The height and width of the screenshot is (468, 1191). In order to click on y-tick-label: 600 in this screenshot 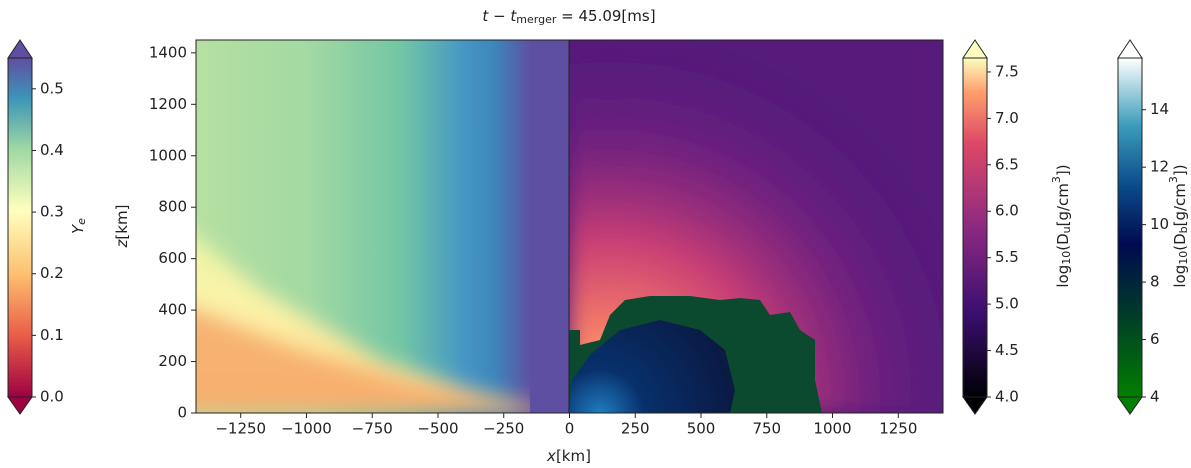, I will do `click(172, 258)`.